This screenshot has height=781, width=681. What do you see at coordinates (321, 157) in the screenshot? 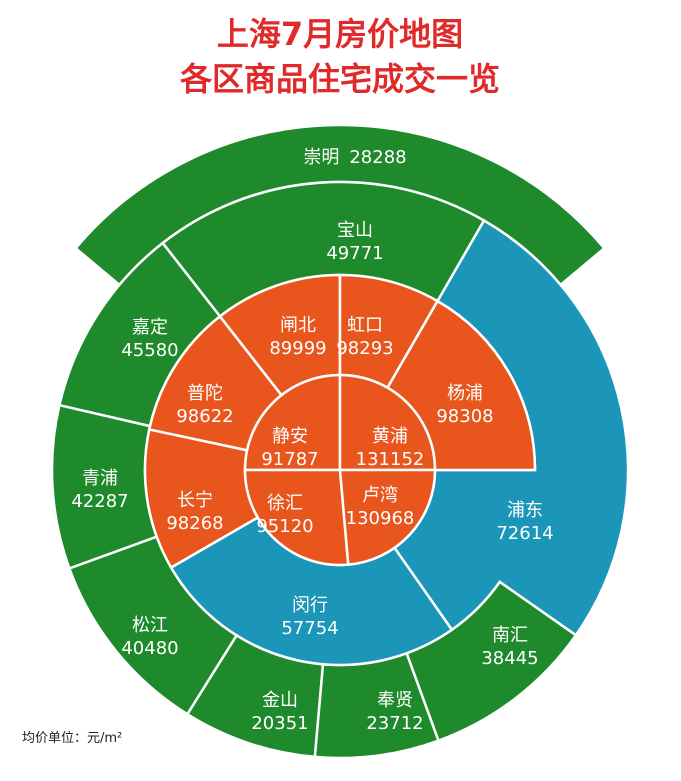
I see `district-name: 崇明` at bounding box center [321, 157].